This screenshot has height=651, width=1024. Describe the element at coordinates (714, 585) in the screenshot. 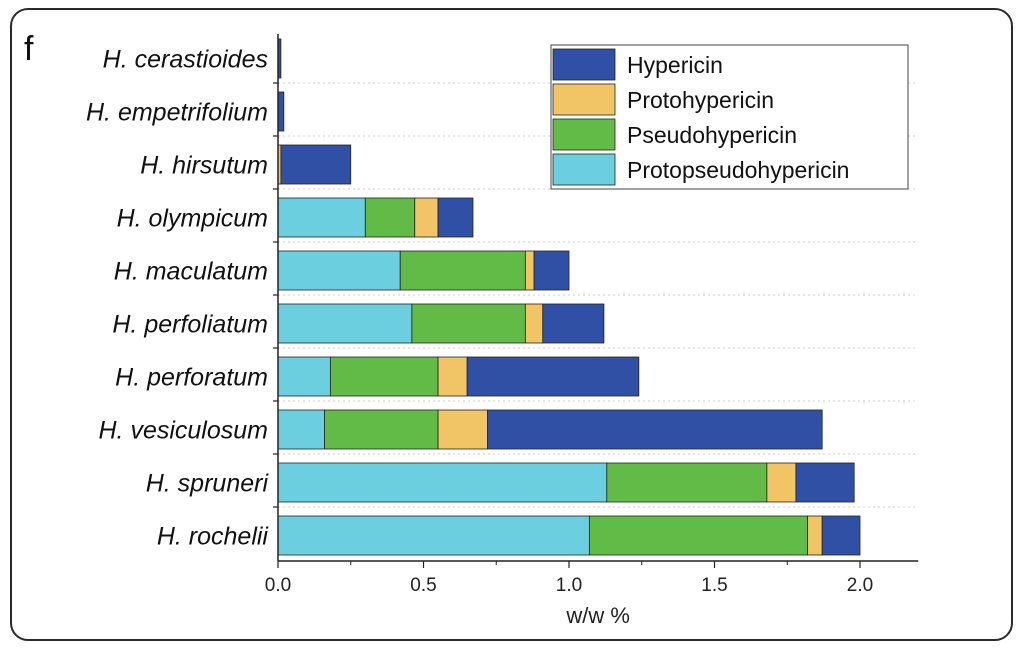

I see `x-tick-label: 1.5` at that location.